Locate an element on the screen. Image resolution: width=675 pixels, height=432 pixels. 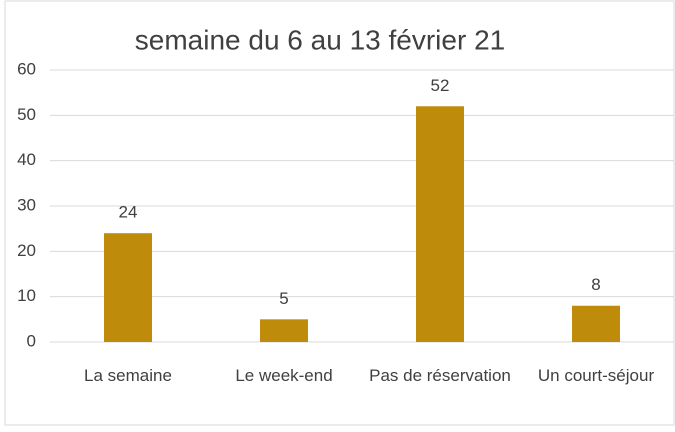
data-label: 5 is located at coordinates (283, 298).